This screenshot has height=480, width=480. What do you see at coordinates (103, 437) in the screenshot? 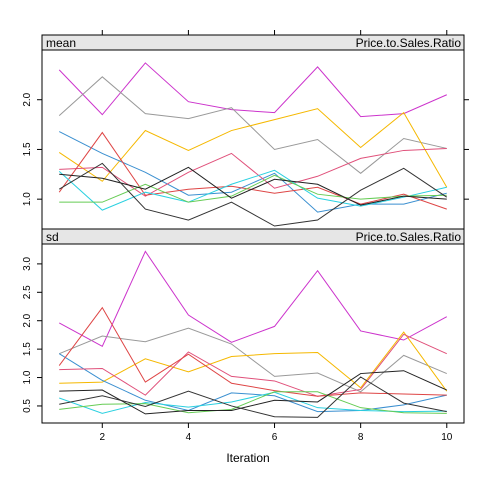
I see `x-tick-label: 2` at bounding box center [103, 437].